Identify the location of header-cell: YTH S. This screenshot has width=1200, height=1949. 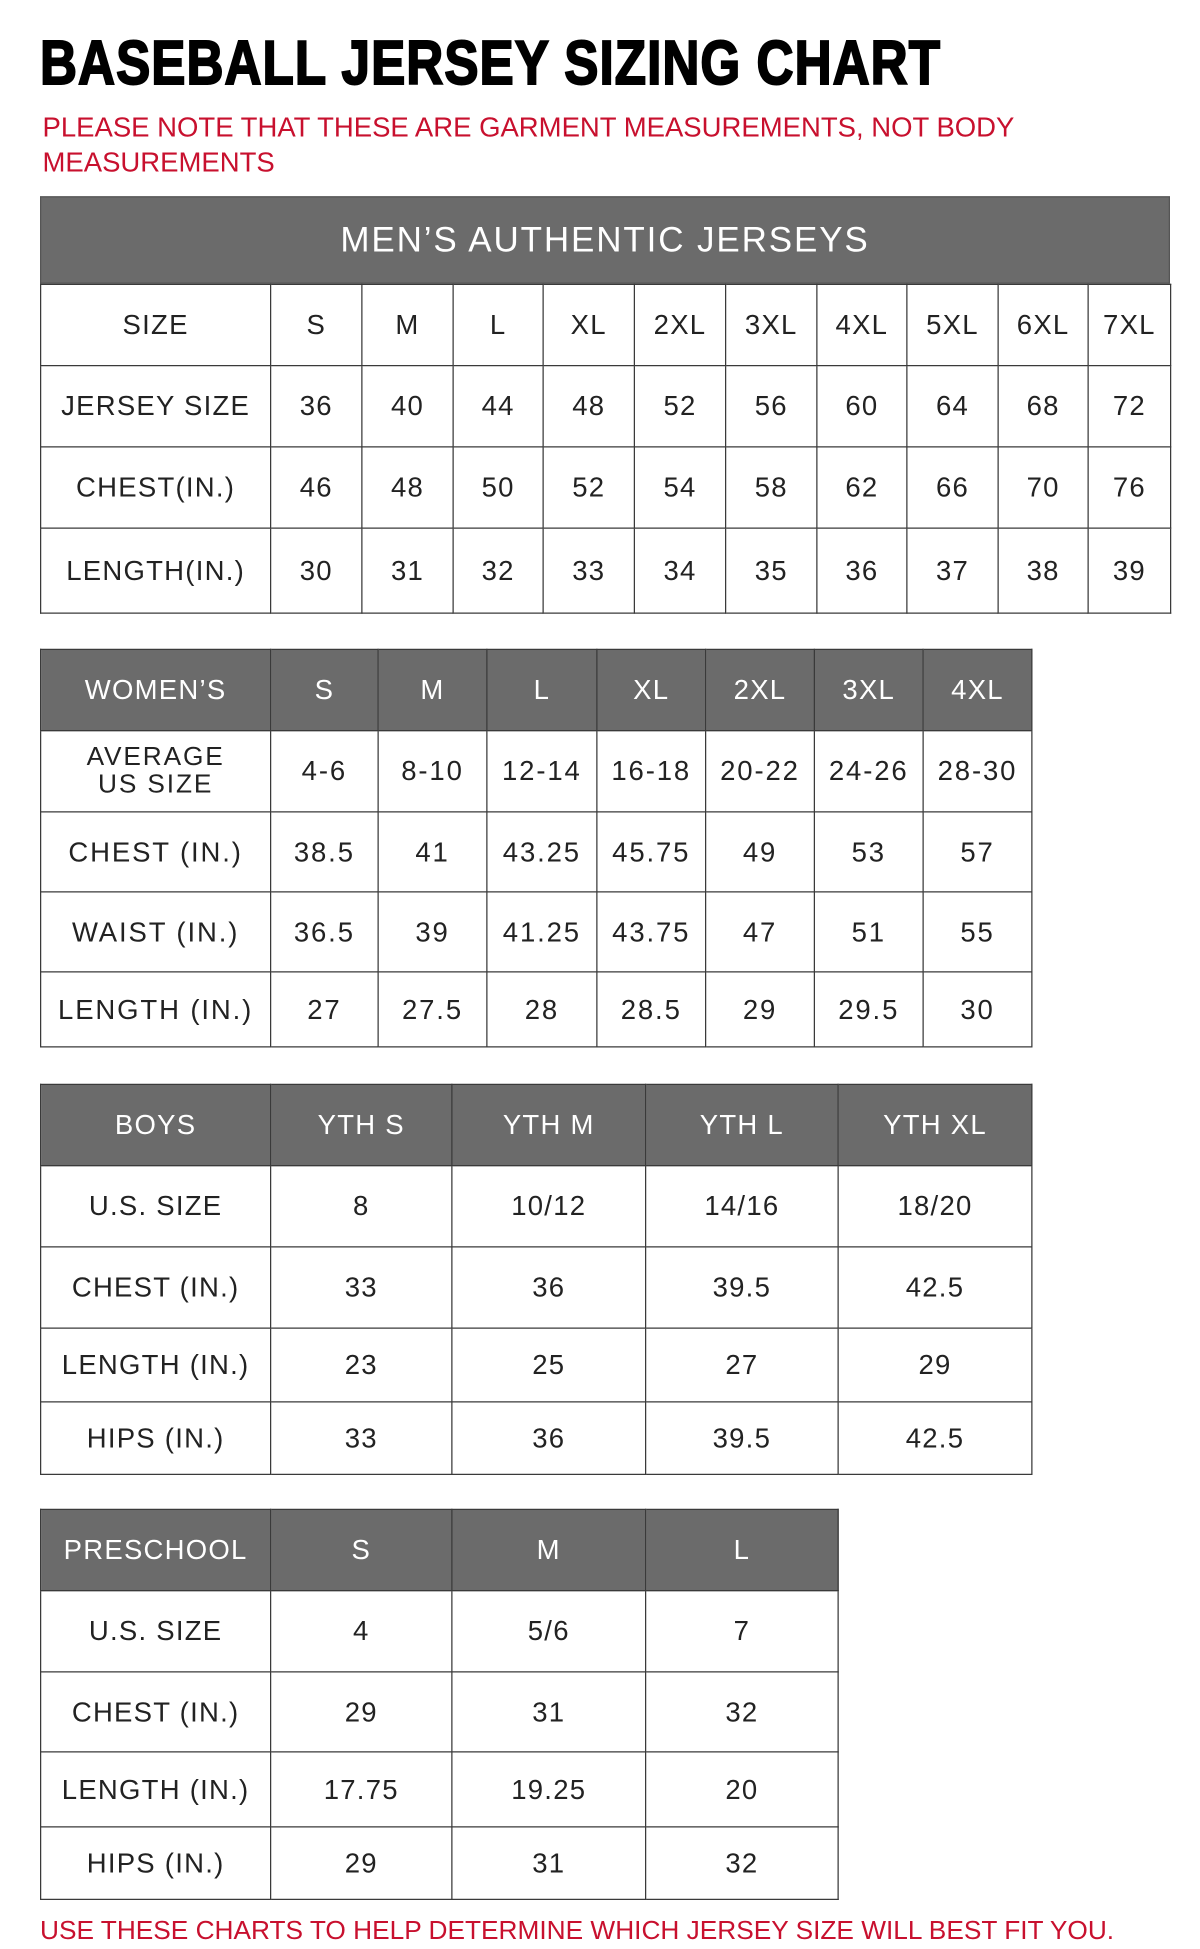
(361, 1125).